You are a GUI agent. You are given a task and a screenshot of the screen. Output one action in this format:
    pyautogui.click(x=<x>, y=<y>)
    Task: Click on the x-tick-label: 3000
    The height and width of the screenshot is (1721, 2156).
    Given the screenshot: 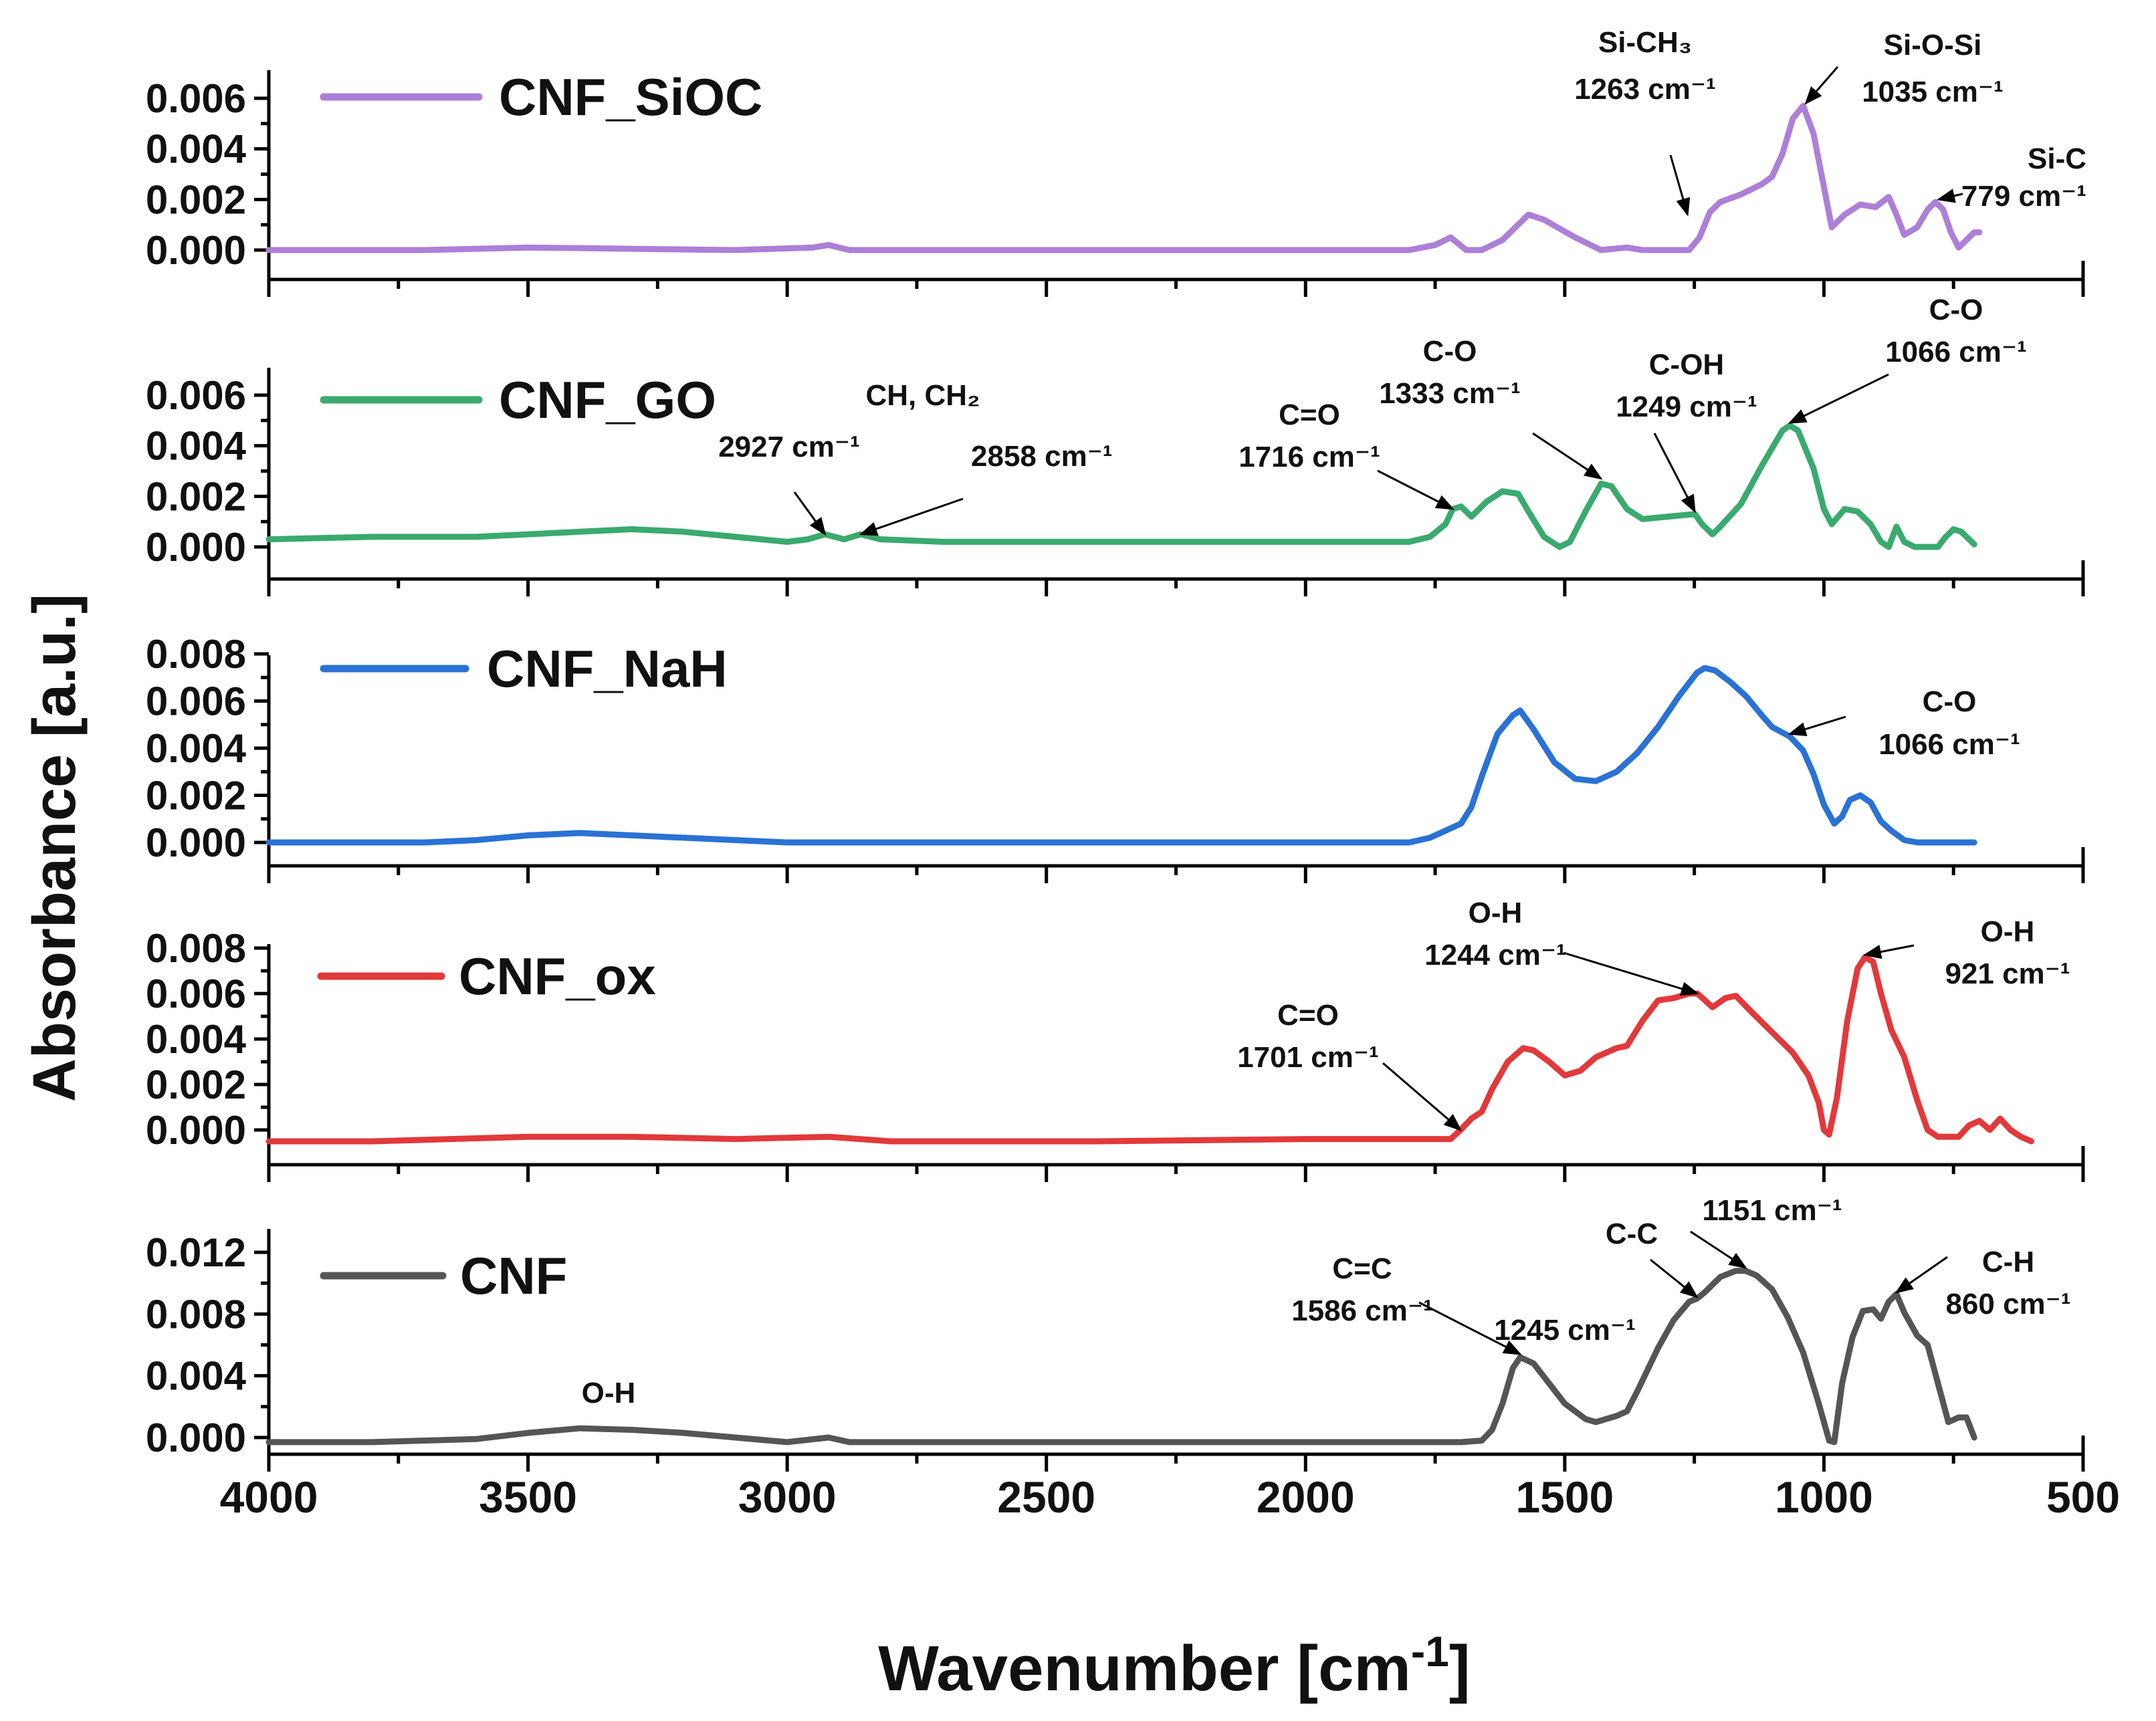 What is the action you would take?
    pyautogui.click(x=787, y=1497)
    